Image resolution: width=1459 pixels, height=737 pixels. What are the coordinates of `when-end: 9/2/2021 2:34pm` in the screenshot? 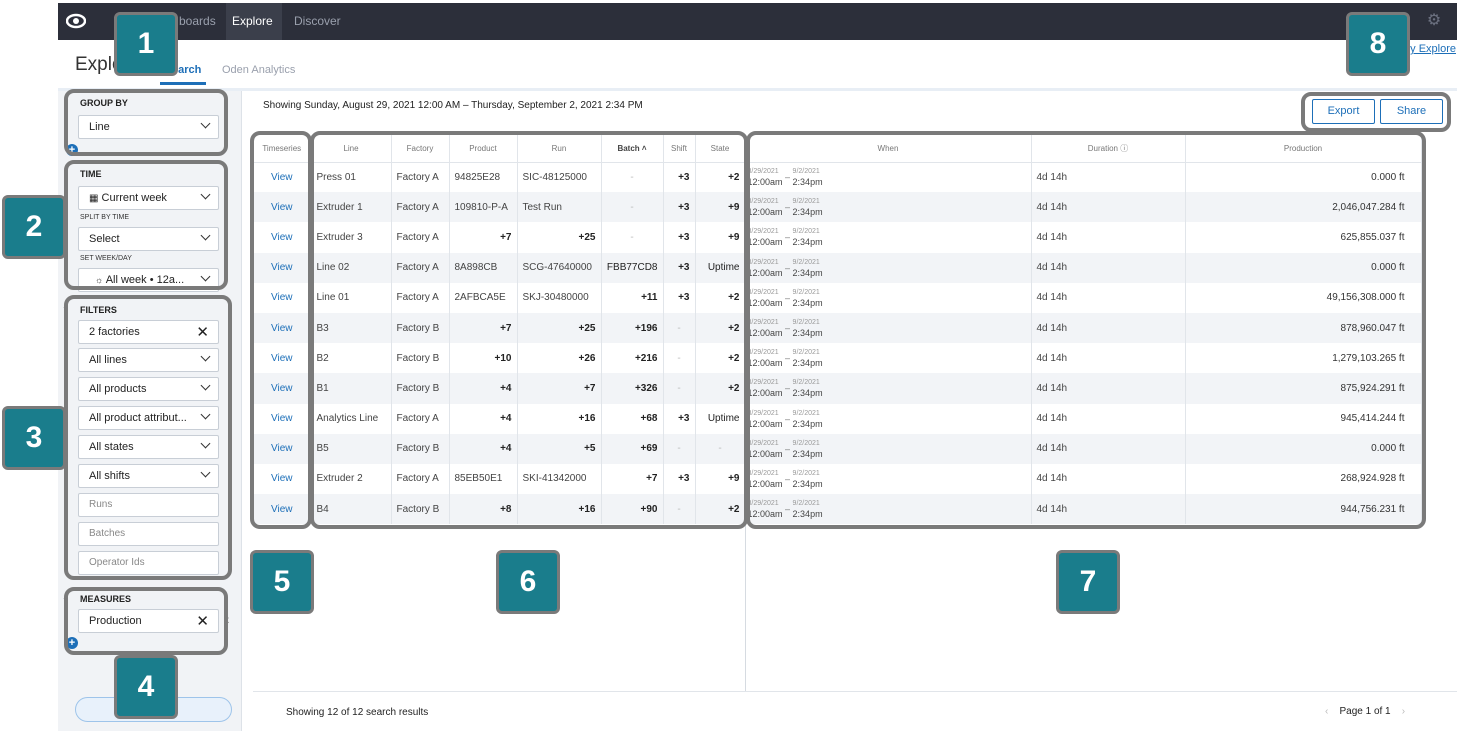 It's located at (808, 509).